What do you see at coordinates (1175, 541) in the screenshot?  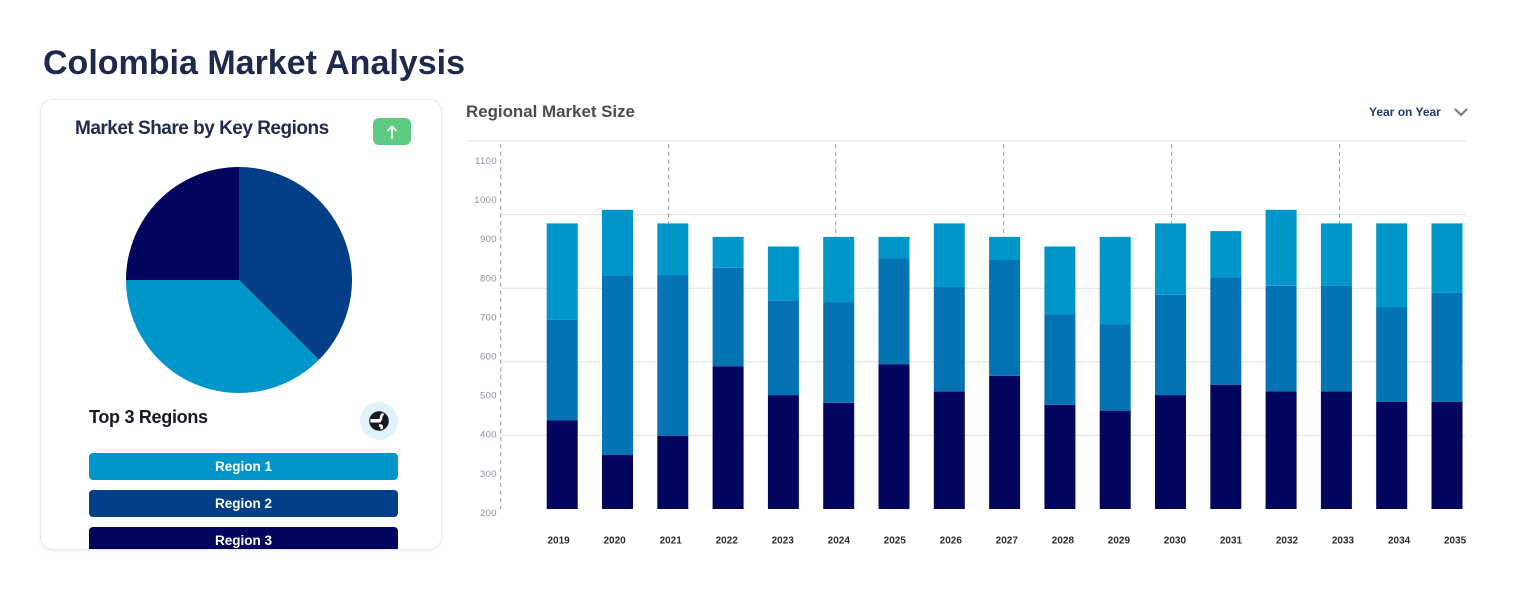 I see `svg-text: 2030` at bounding box center [1175, 541].